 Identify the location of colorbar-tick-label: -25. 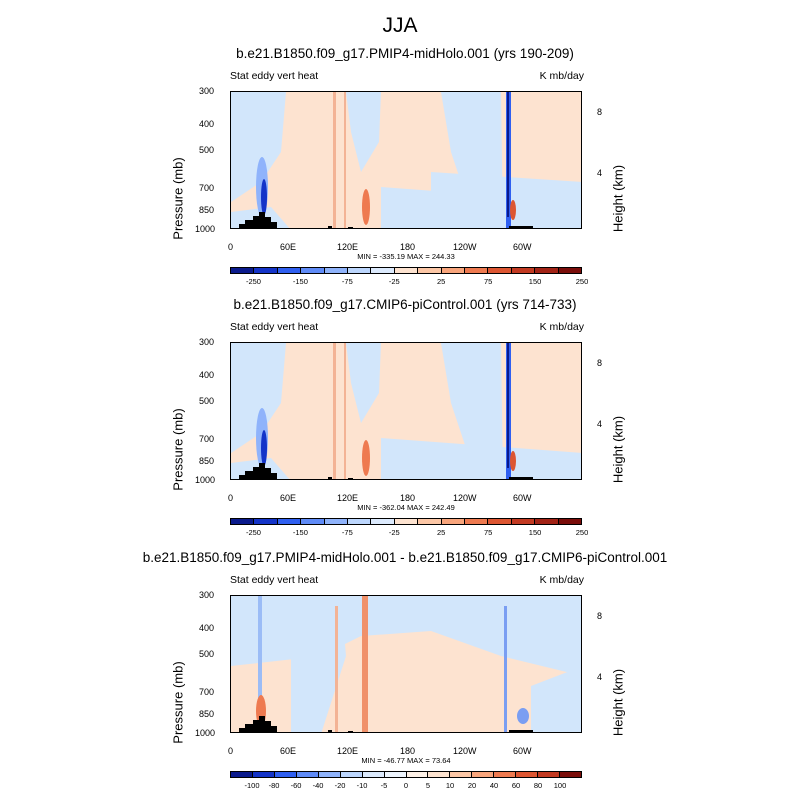
(394, 281).